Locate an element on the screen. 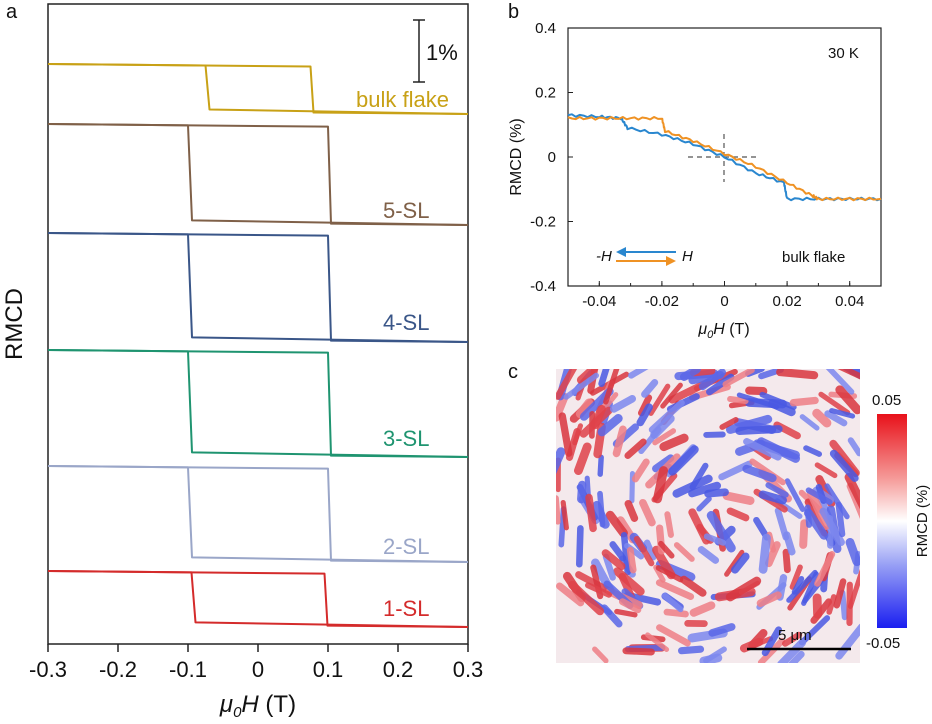 Image resolution: width=932 pixels, height=724 pixels. colorbar is located at coordinates (892, 521).